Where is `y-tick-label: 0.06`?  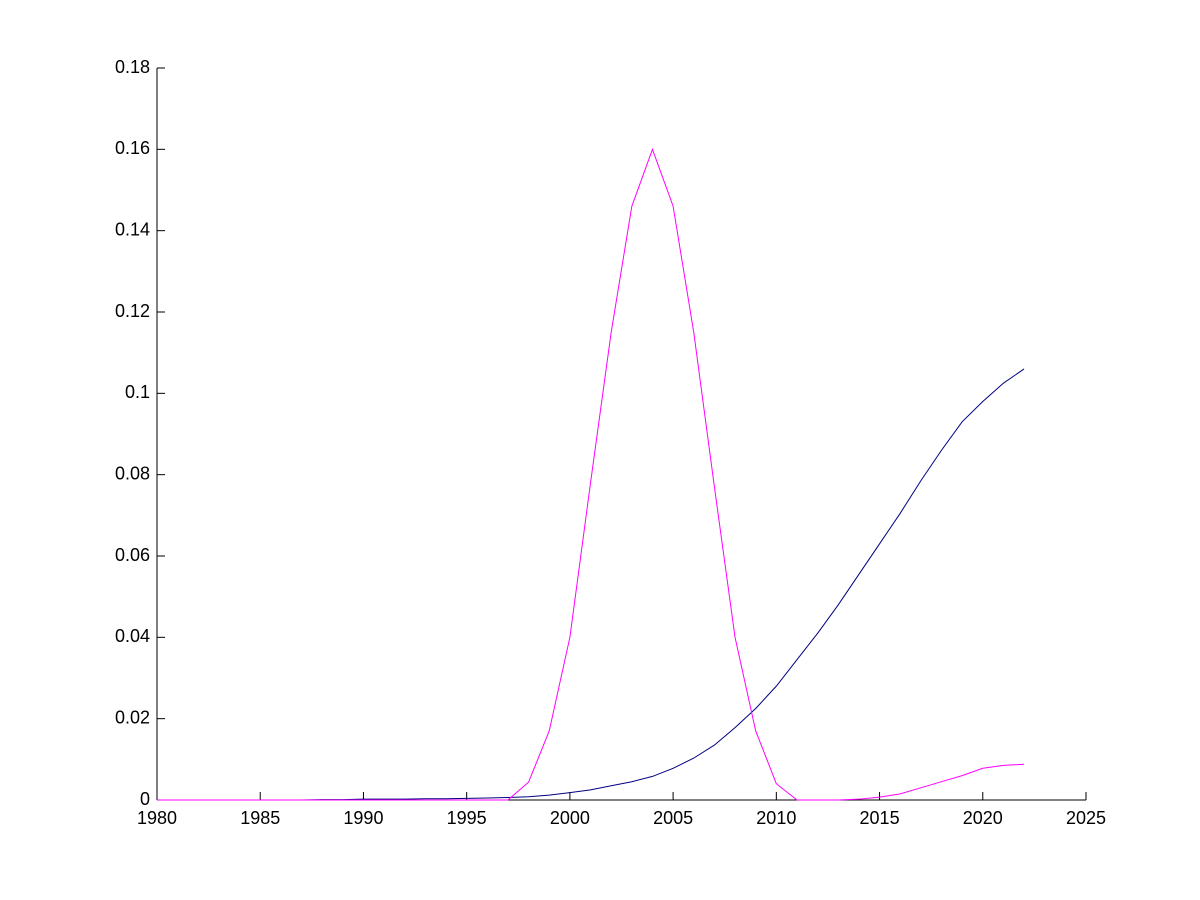
y-tick-label: 0.06 is located at coordinates (132, 555).